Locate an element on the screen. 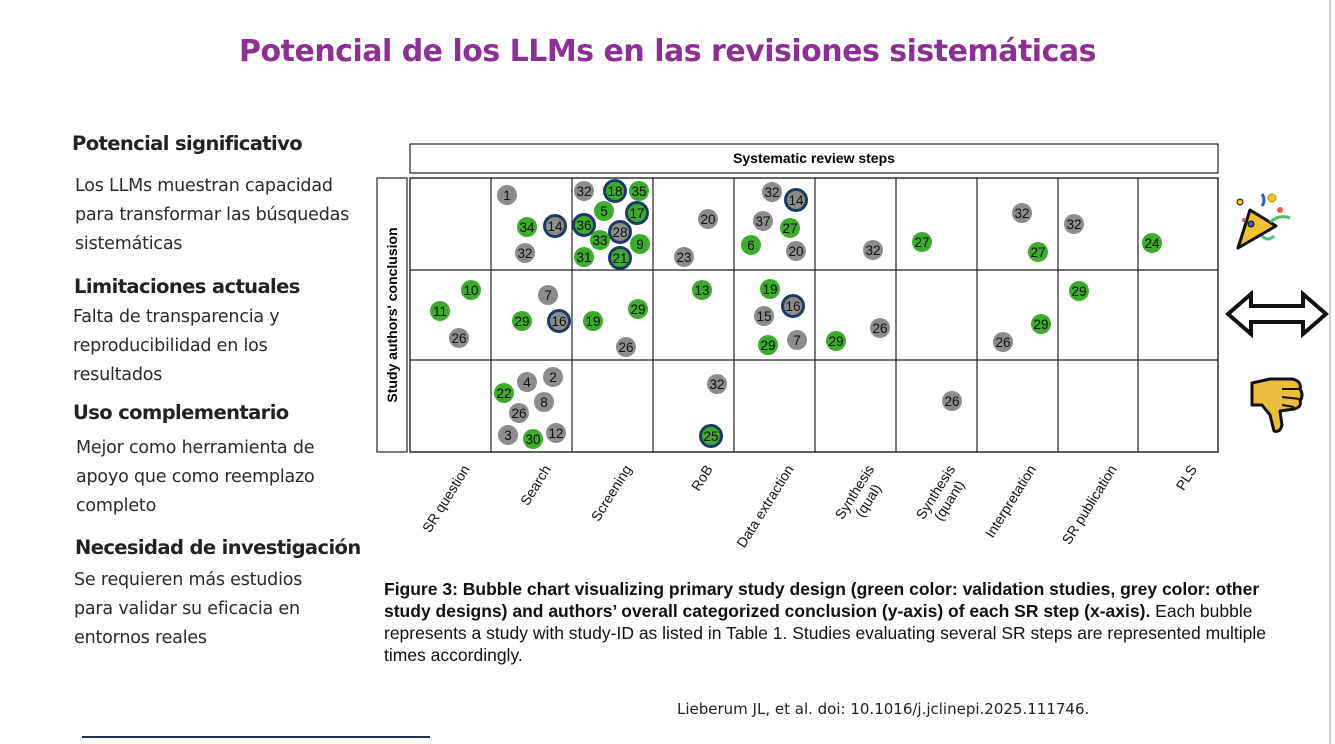  bubble-study-20: 20 is located at coordinates (796, 251).